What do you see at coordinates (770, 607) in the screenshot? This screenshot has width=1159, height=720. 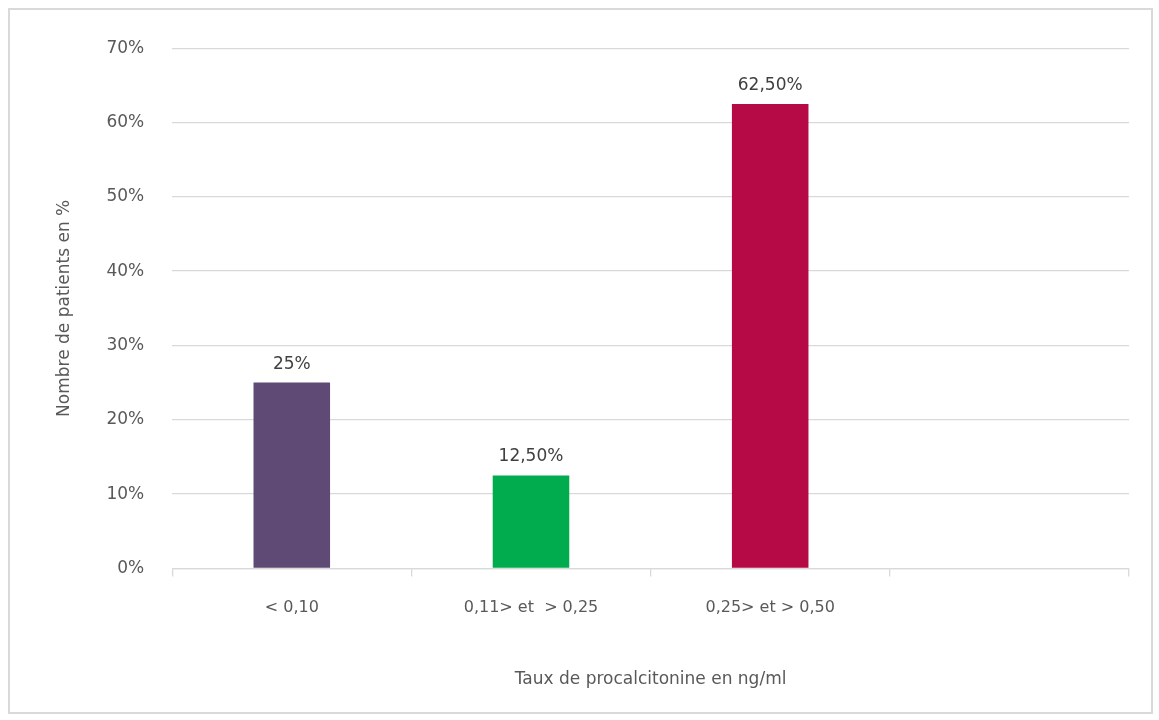 I see `x-tick-label: 0,25> et > 0,50` at bounding box center [770, 607].